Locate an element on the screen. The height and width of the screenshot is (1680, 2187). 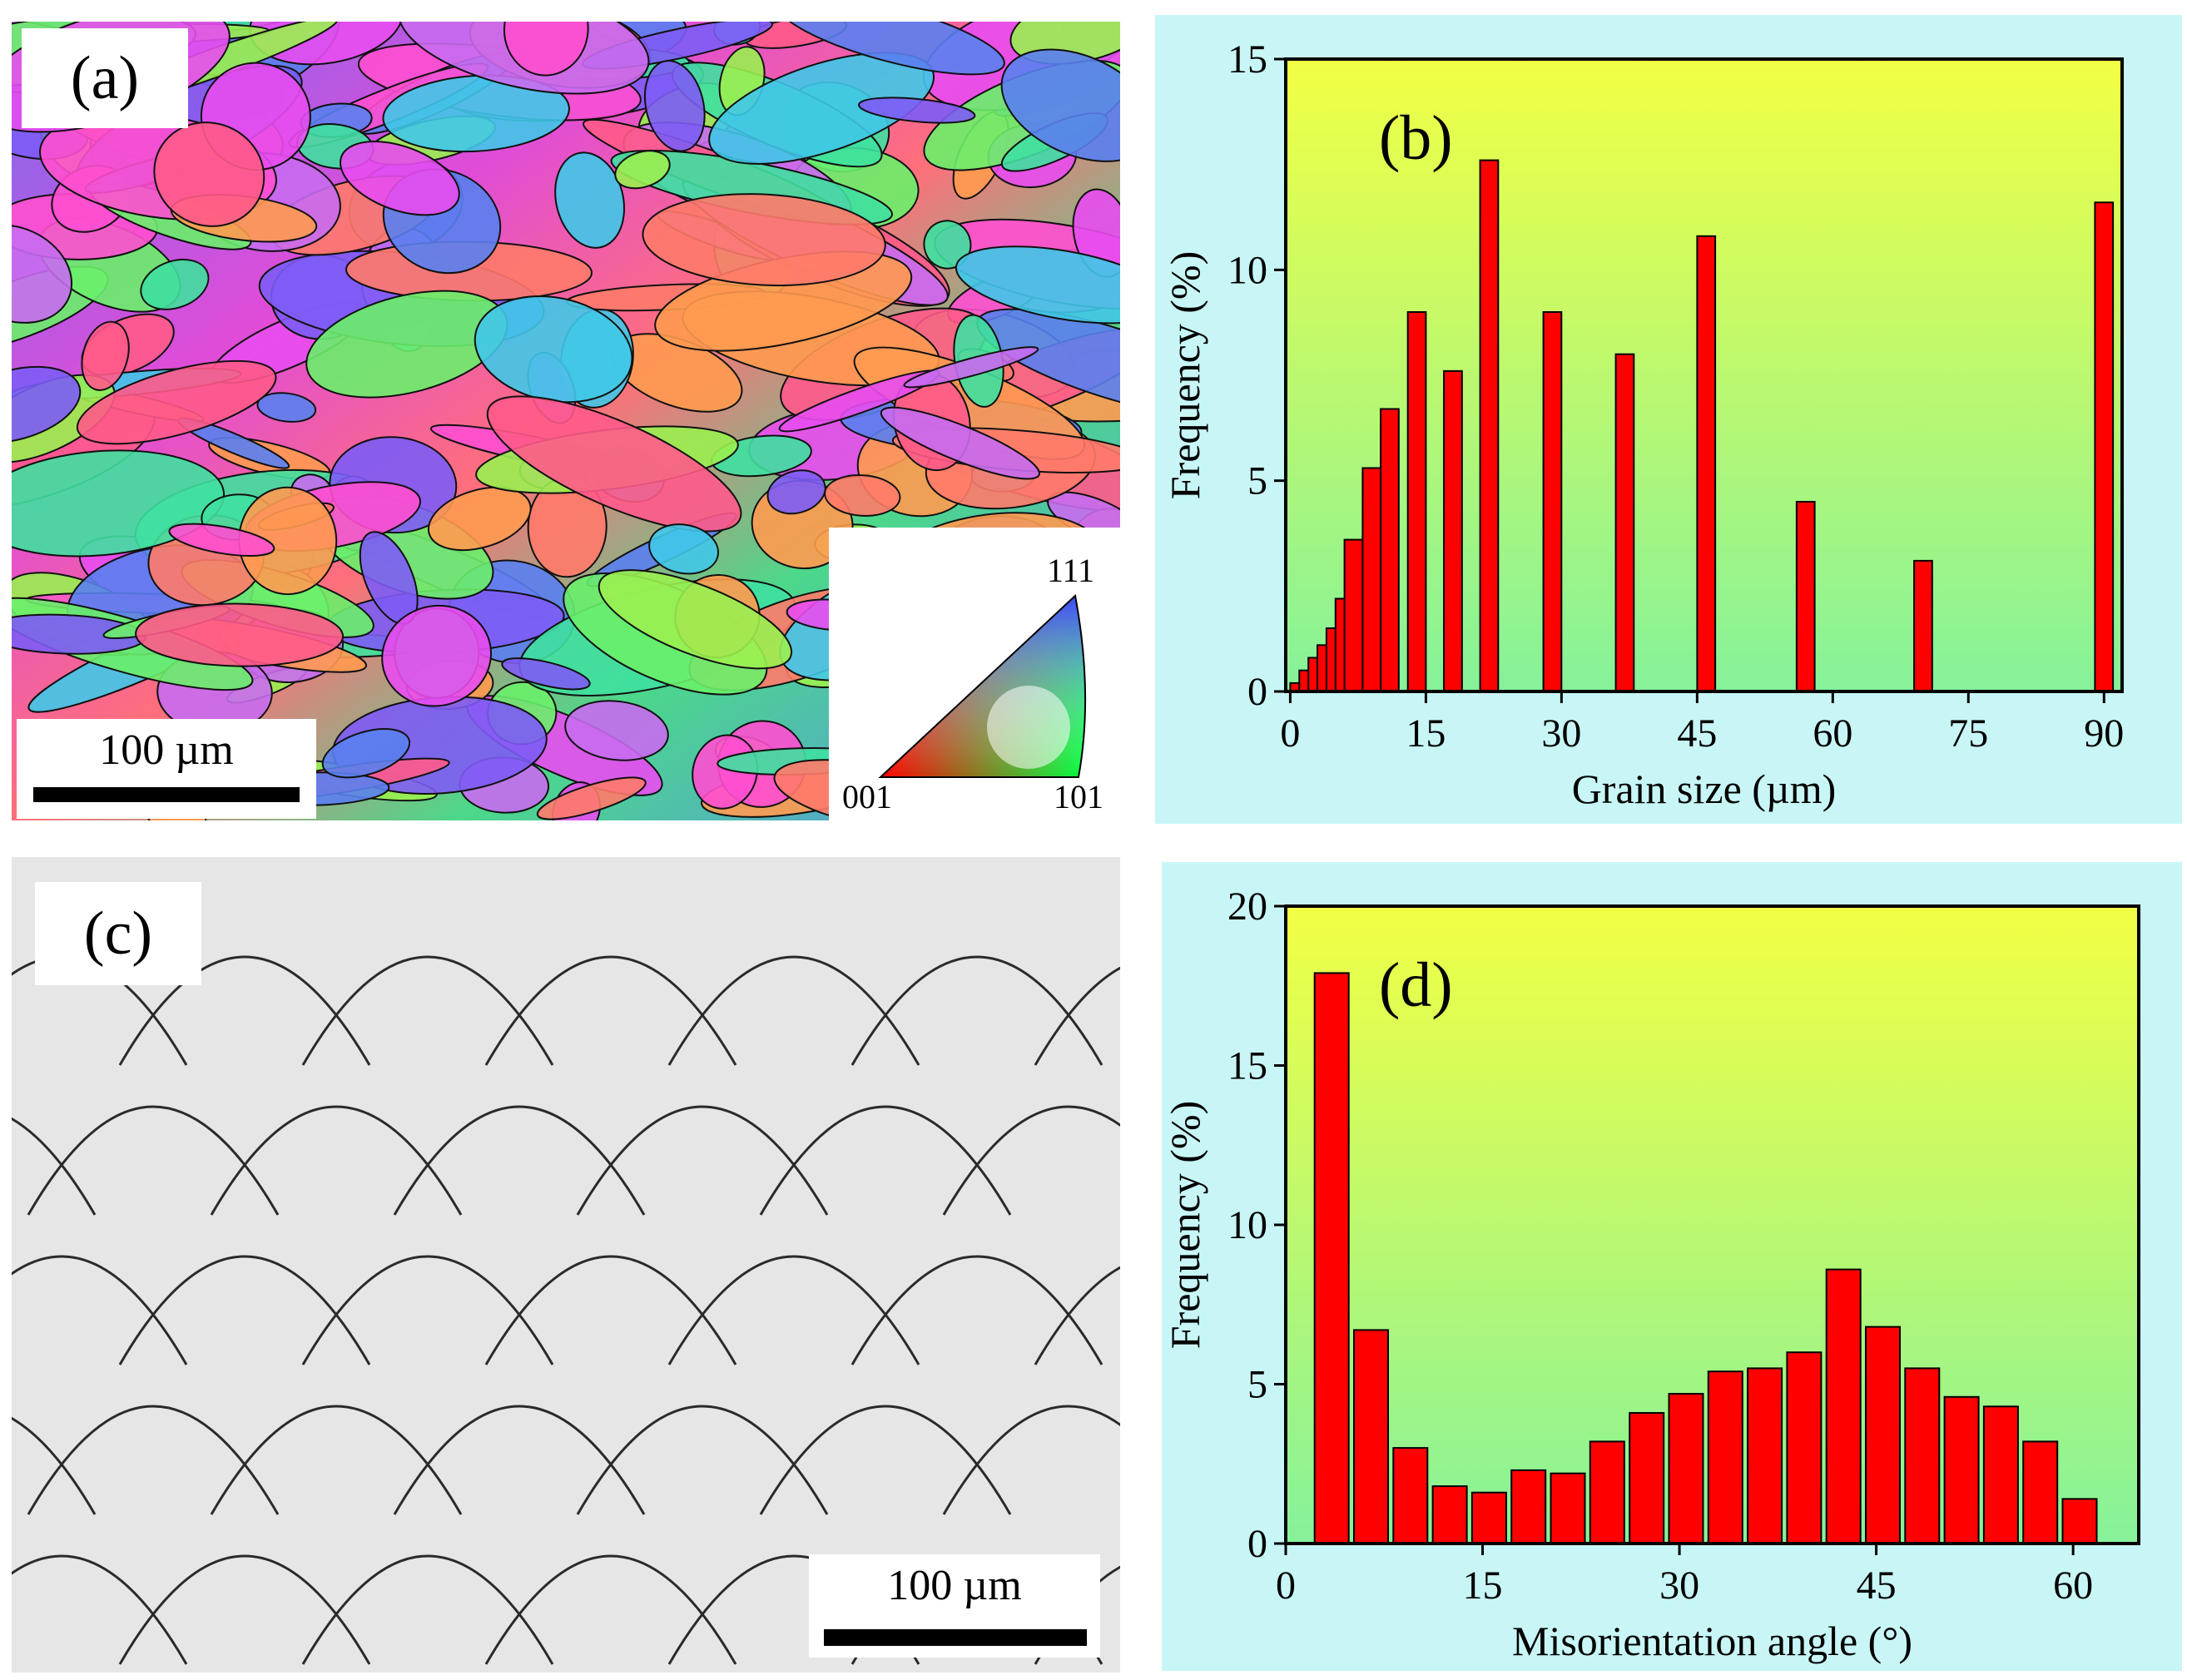
panel-a-scalebar-text: 100 µm is located at coordinates (166, 750).